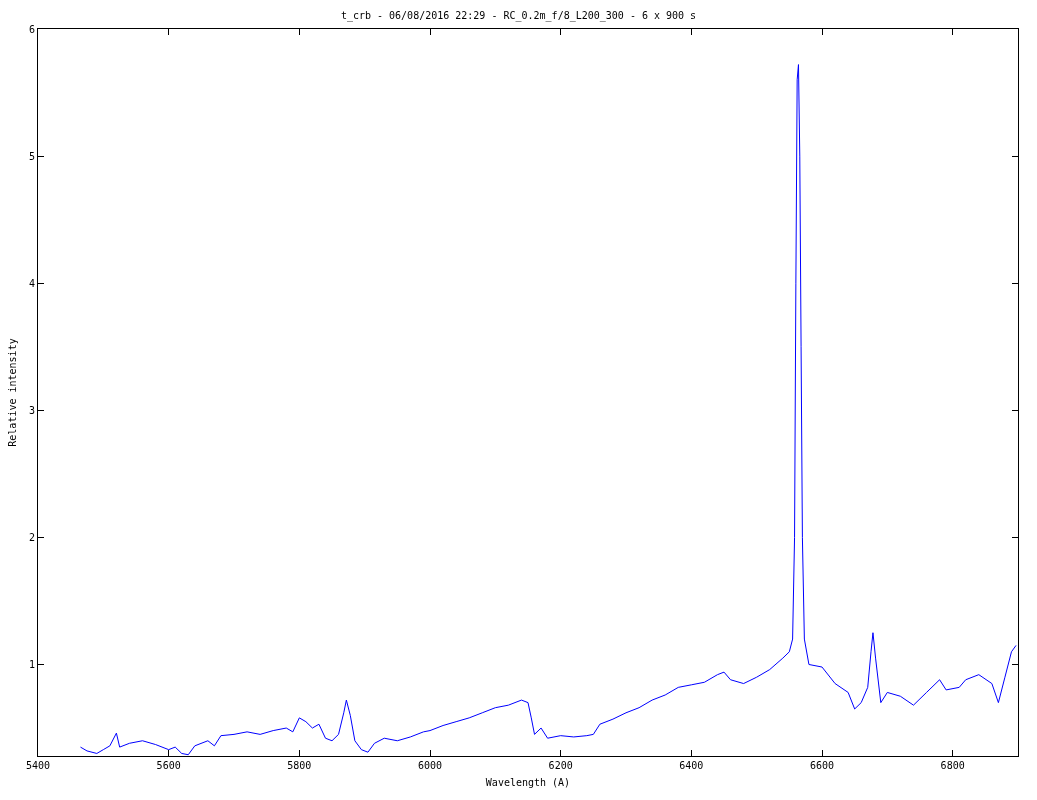 The image size is (1037, 800). I want to click on x-tick-label: 6000, so click(430, 765).